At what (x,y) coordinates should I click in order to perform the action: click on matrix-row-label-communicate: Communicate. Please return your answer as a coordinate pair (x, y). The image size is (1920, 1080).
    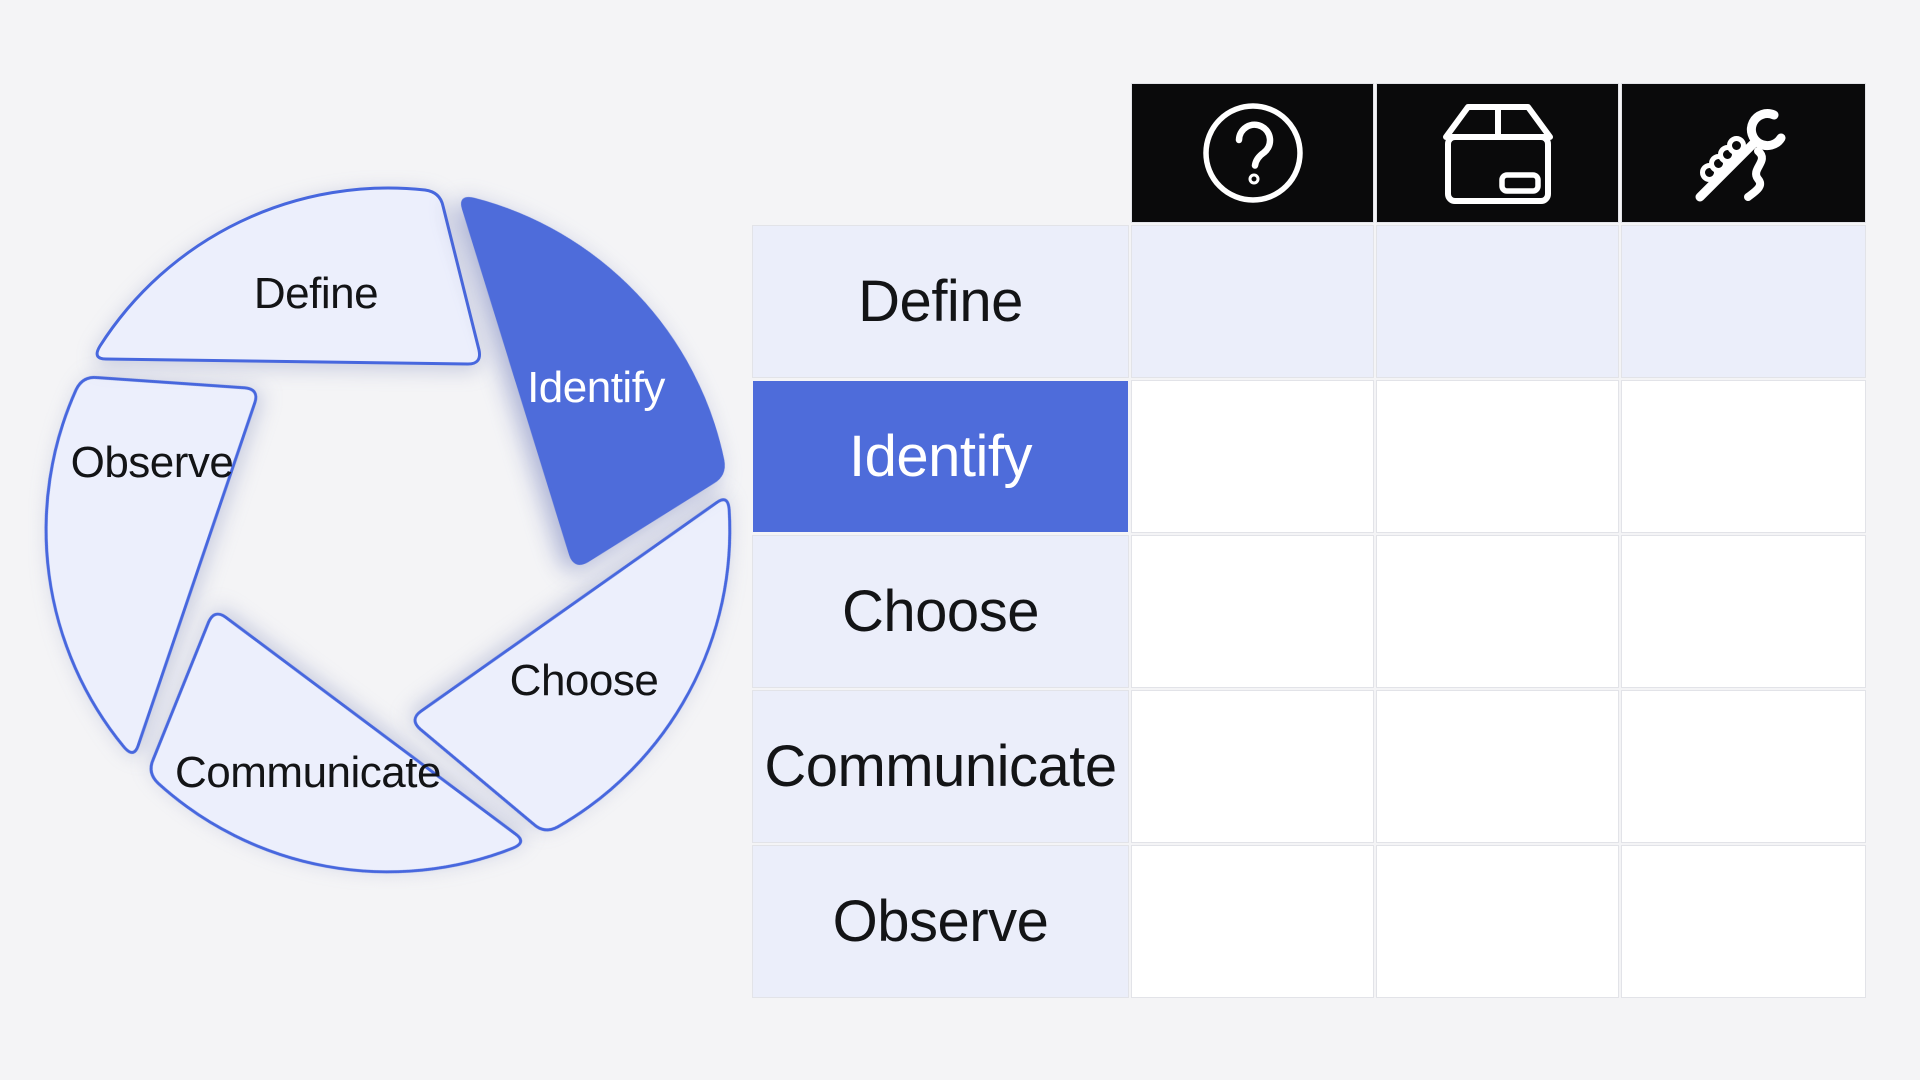
    Looking at the image, I should click on (940, 766).